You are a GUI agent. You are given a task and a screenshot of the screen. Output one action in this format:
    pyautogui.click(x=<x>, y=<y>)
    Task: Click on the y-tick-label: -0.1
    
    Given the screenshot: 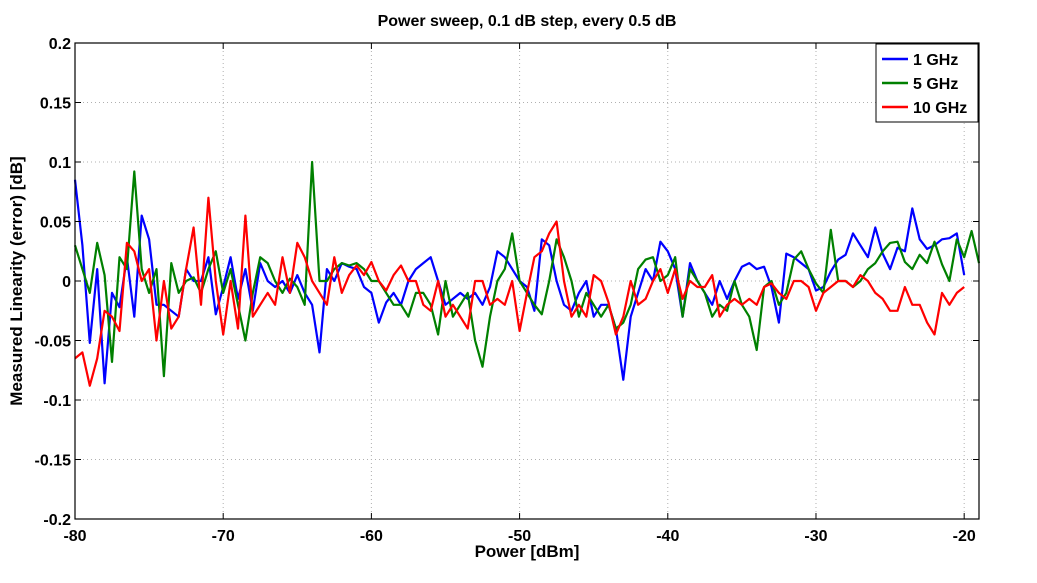 What is the action you would take?
    pyautogui.click(x=57, y=401)
    